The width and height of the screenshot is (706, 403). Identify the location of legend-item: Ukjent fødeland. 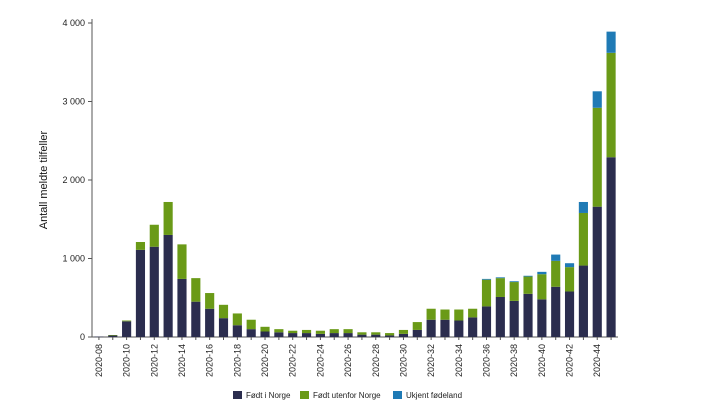
(427, 395).